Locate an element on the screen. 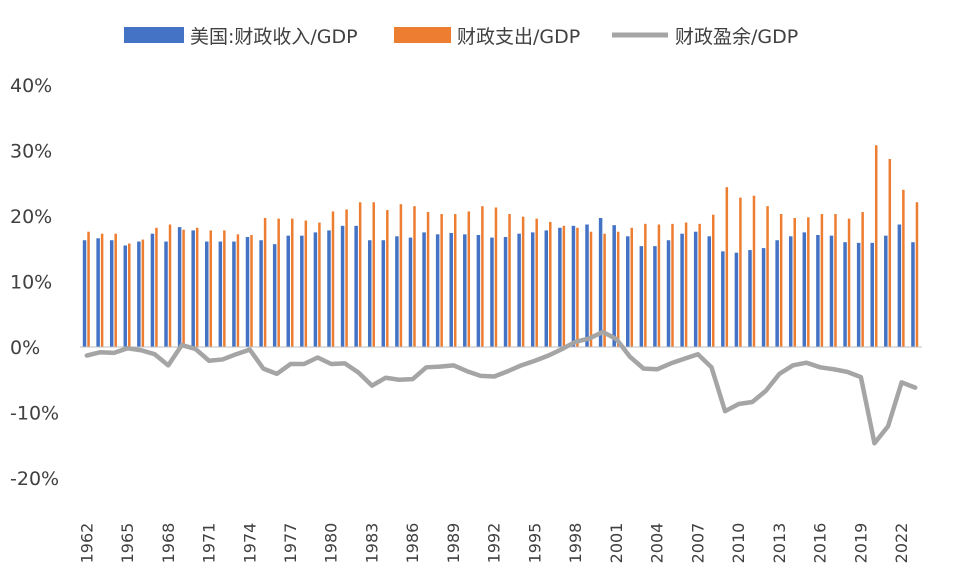 This screenshot has height=578, width=962. x-tick-label: 1965 is located at coordinates (127, 543).